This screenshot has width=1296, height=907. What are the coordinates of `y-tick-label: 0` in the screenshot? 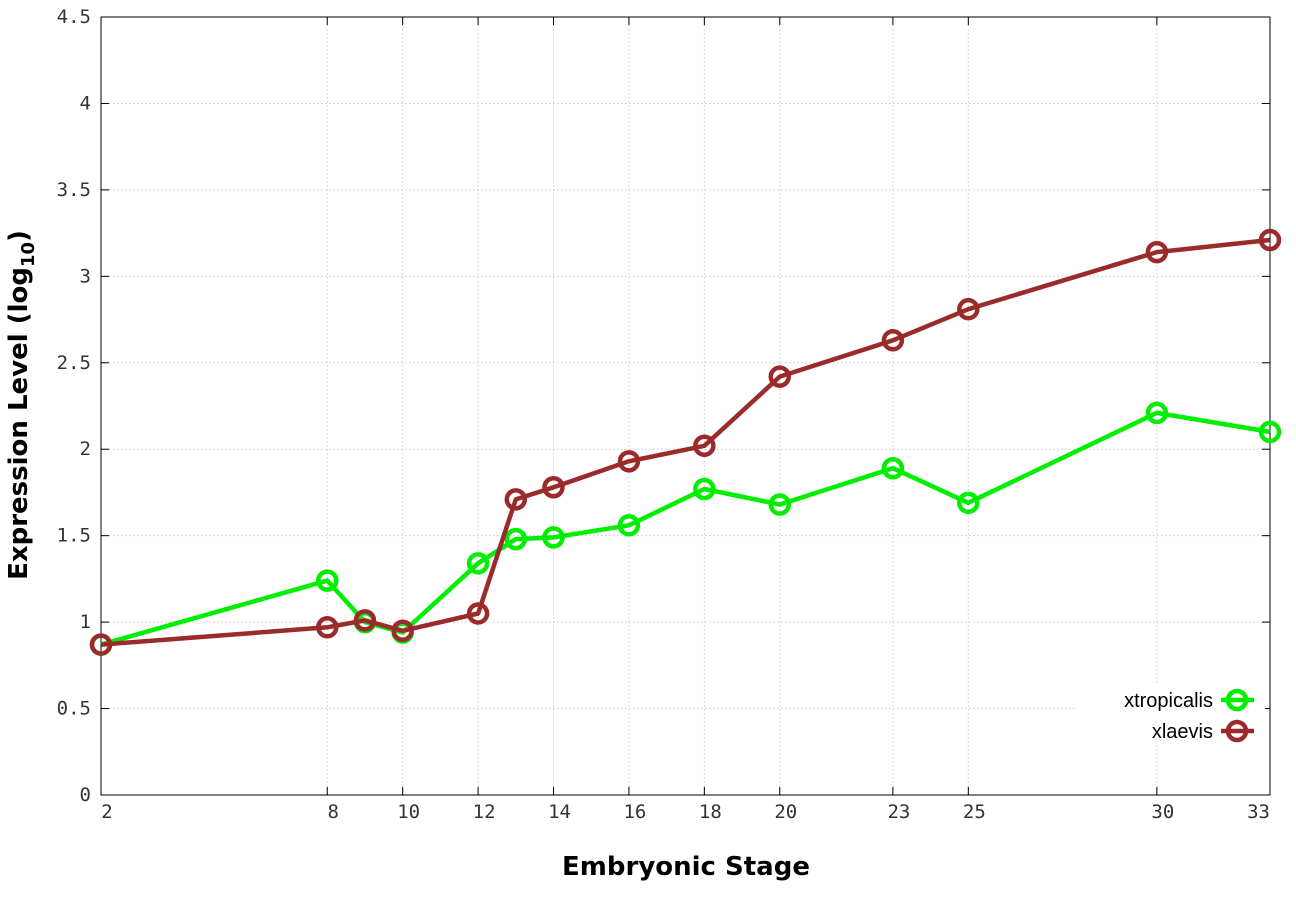 It's located at (85, 795).